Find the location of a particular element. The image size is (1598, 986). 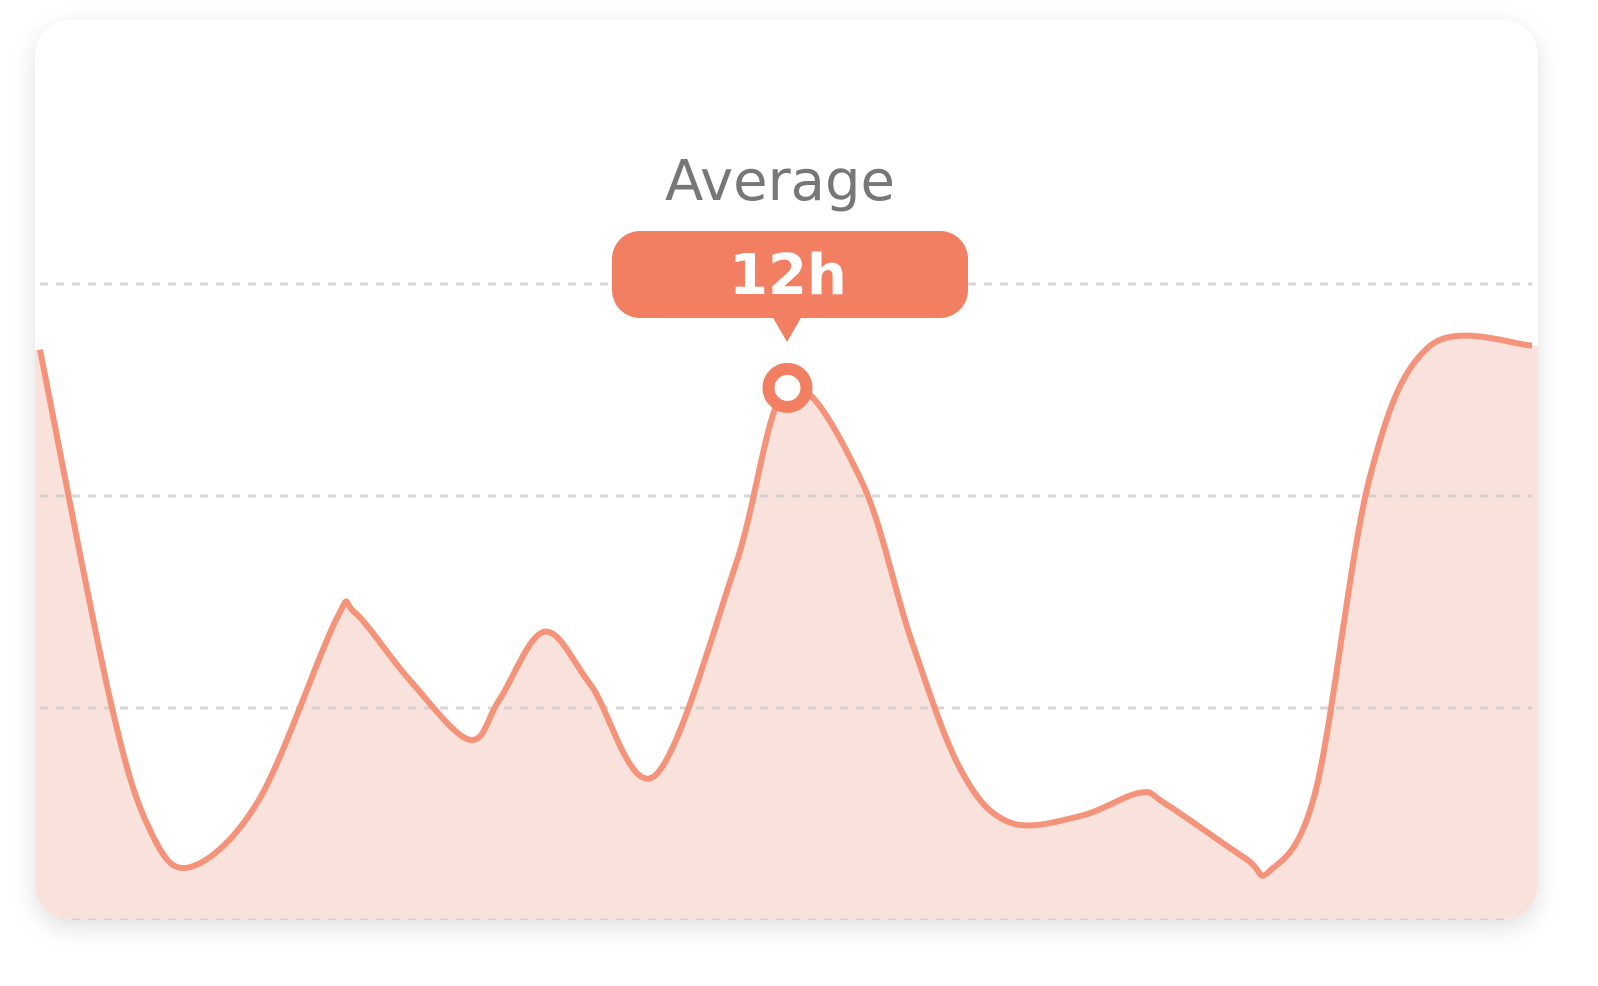

callout-pointer is located at coordinates (787, 329).